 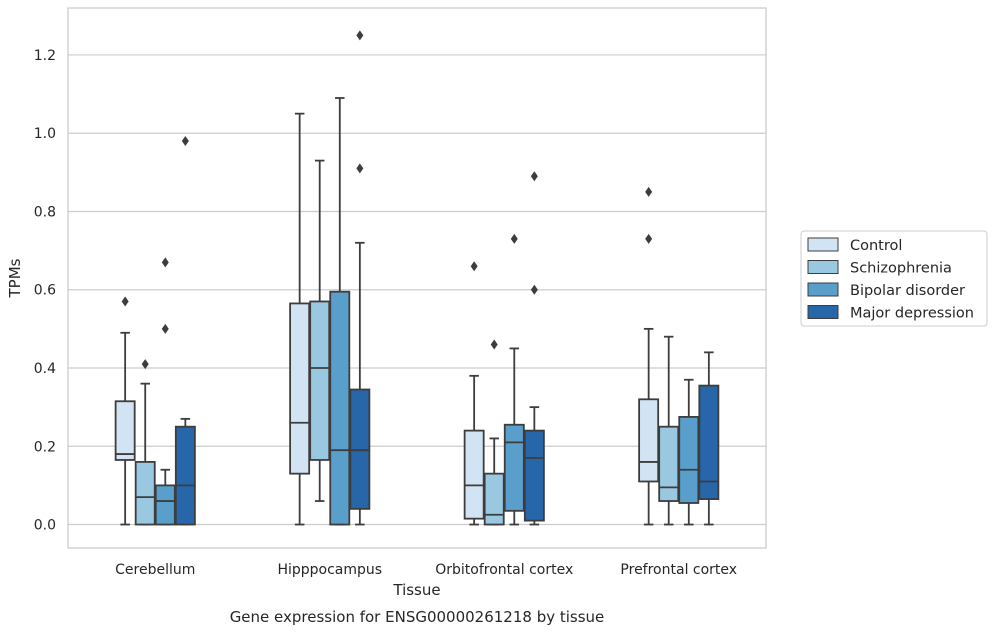 I want to click on legend-item: Major depression, so click(x=890, y=313).